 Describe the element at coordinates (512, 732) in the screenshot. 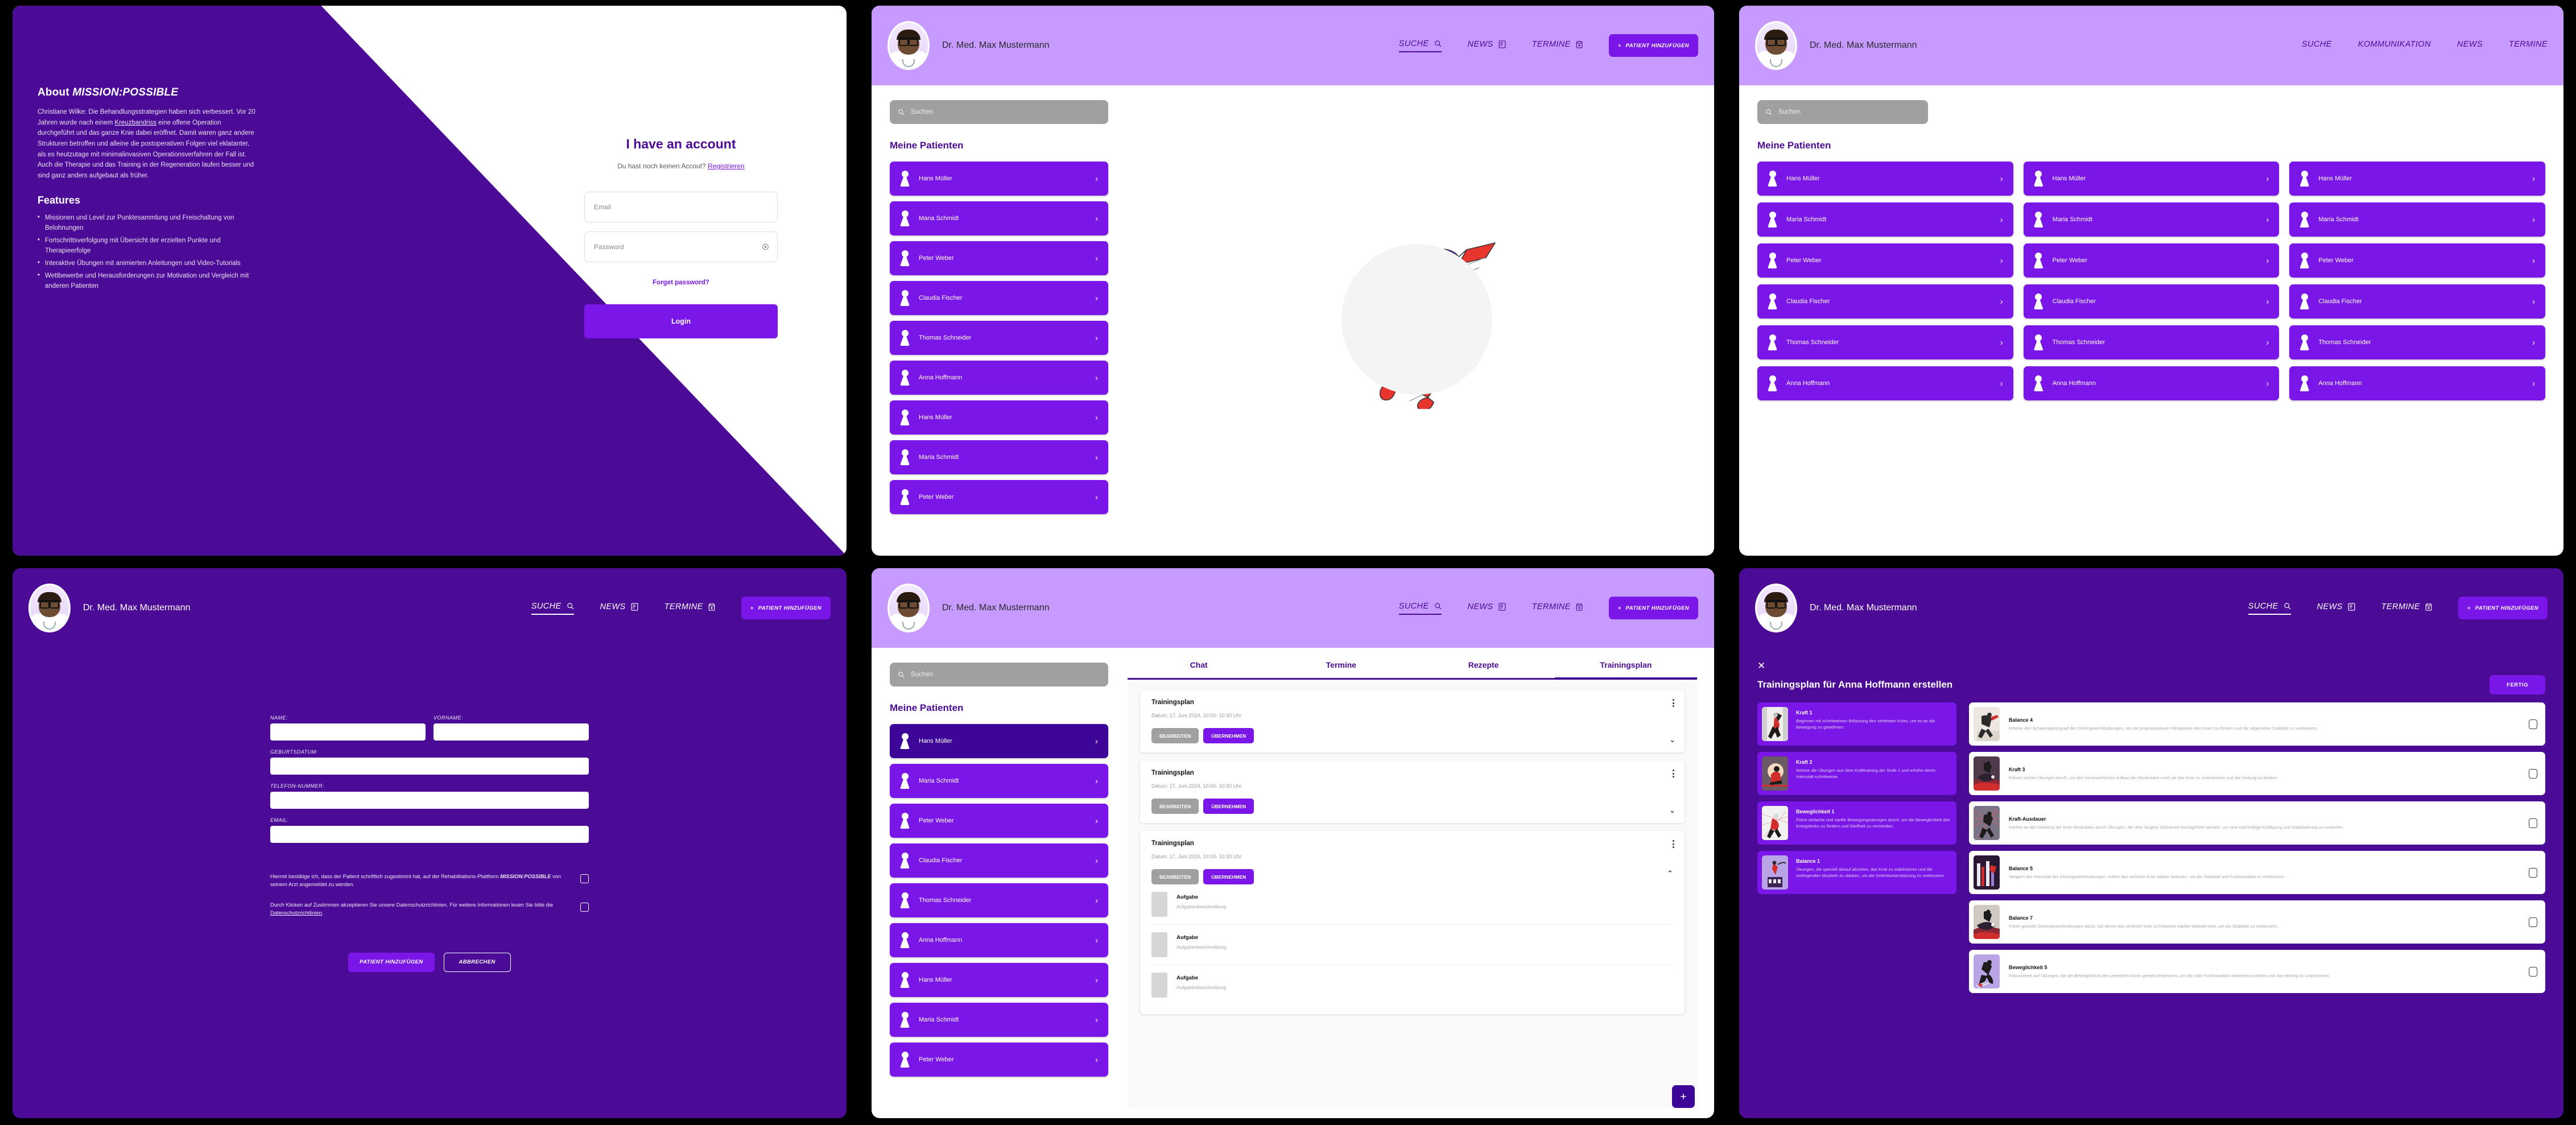

I see `vorname-field` at that location.